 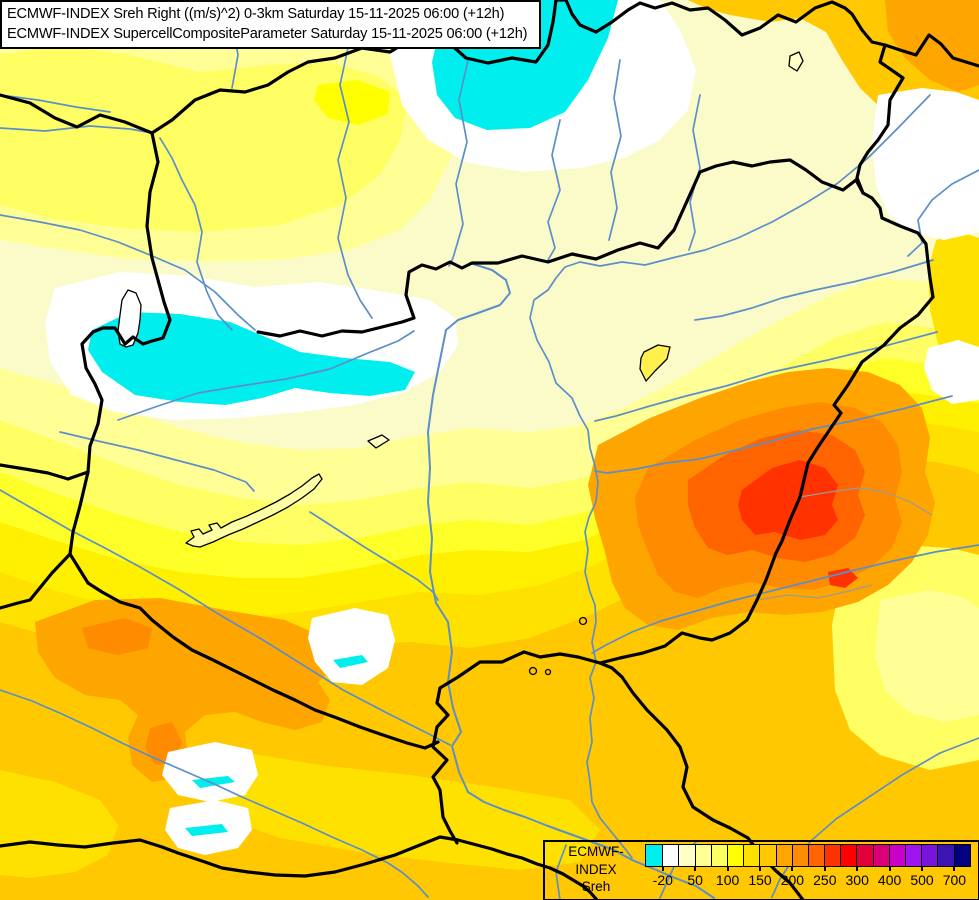 I want to click on fill-cyan-west, so click(x=251, y=358).